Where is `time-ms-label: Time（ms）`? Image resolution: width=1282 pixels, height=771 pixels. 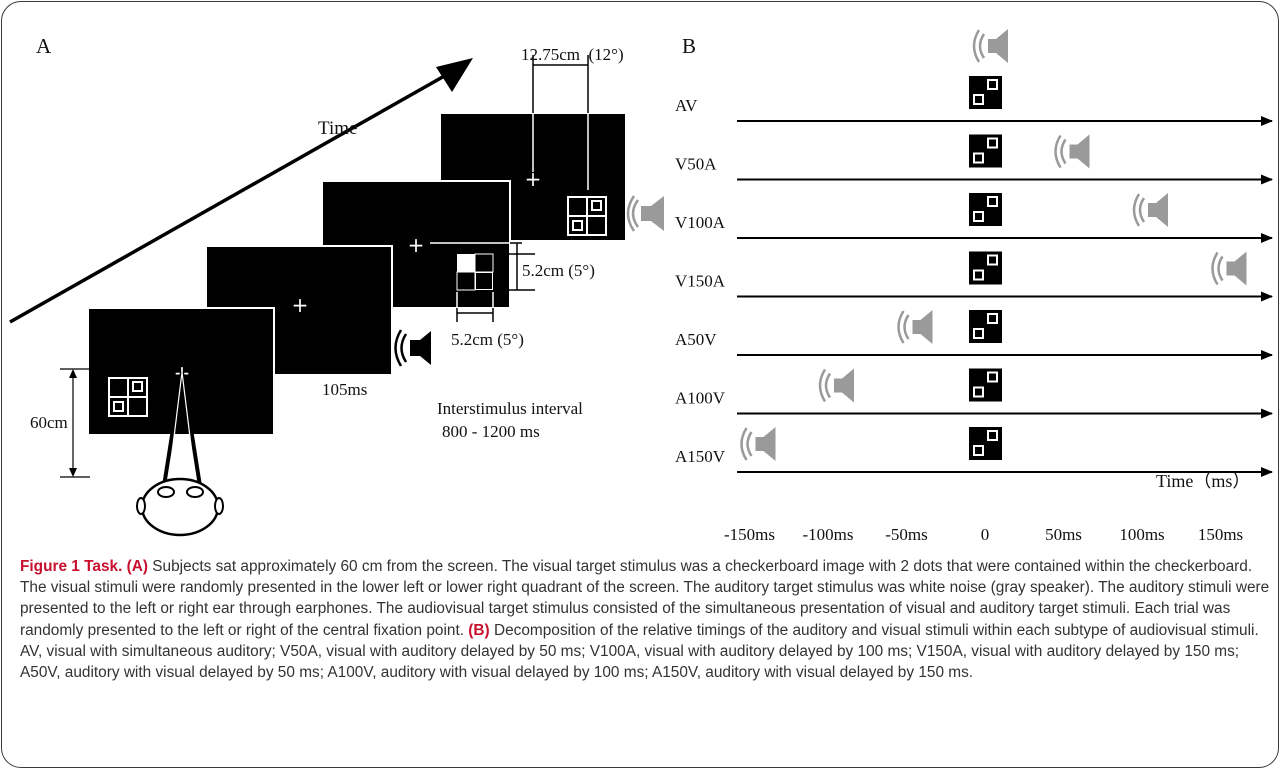
time-ms-label: Time（ms） is located at coordinates (1203, 481).